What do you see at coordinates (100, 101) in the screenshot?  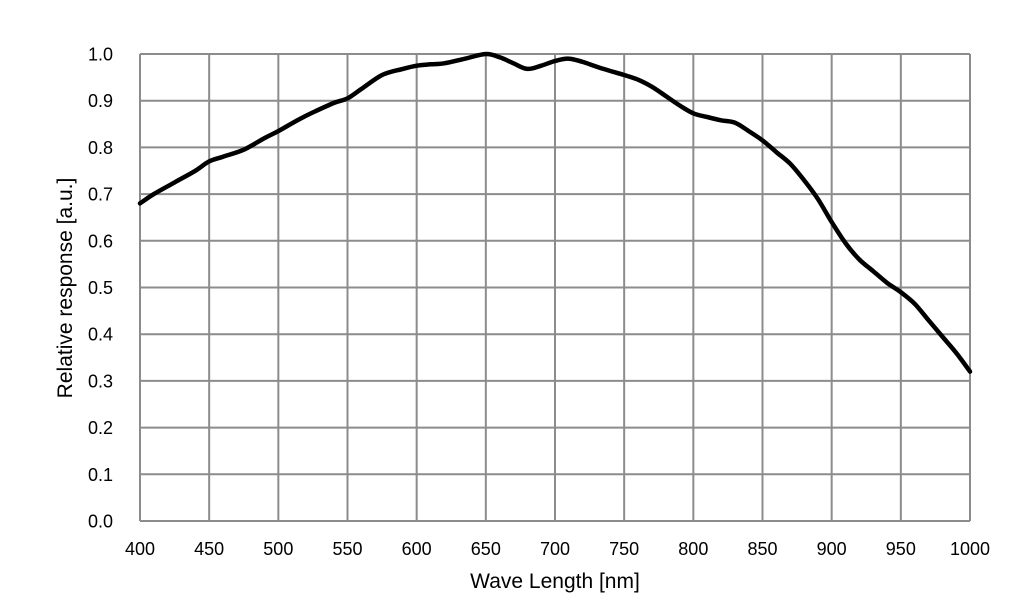 I see `y-tick-label: 0.9` at bounding box center [100, 101].